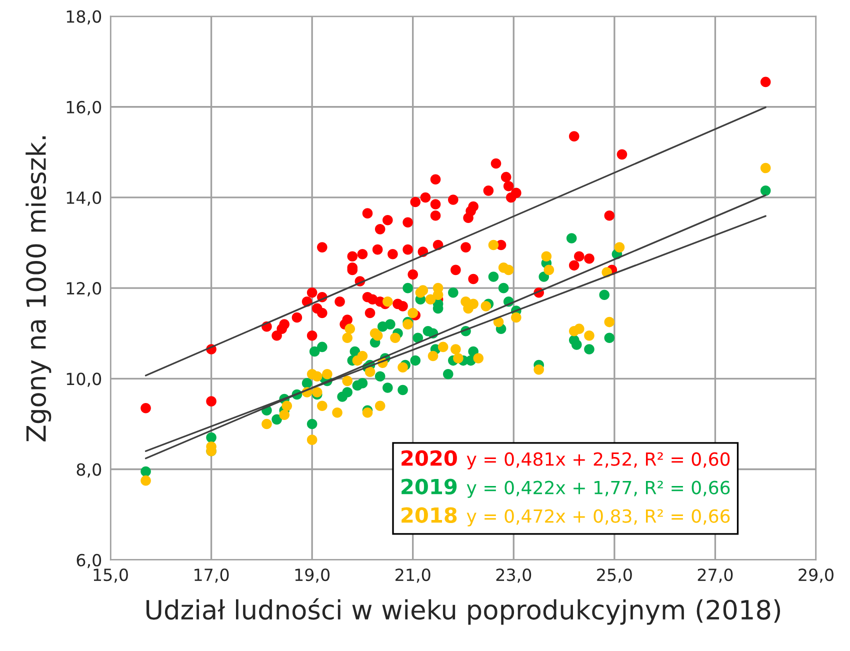 Image resolution: width=850 pixels, height=651 pixels. I want to click on y-tick-label: 16,0, so click(84, 108).